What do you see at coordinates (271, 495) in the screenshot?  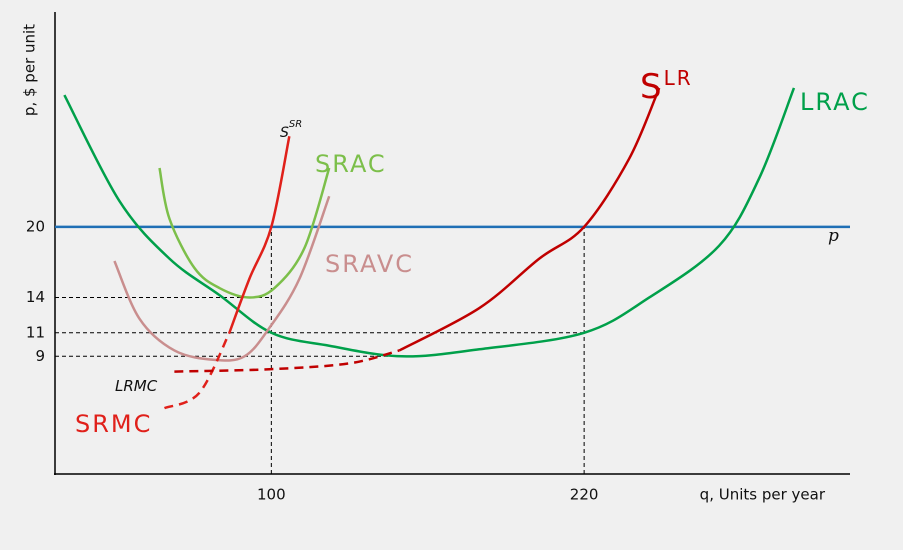 I see `x-tick-label: 100` at bounding box center [271, 495].